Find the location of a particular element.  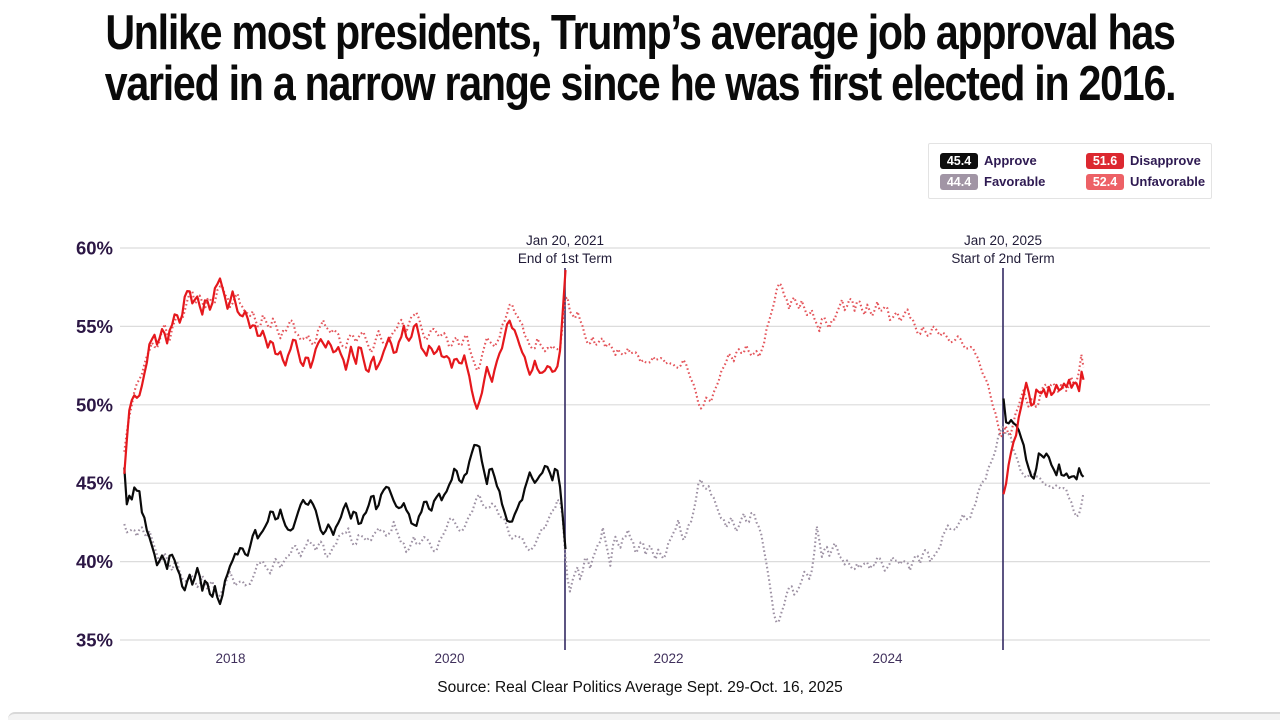

x-axis-tick: 2018 is located at coordinates (230, 658).